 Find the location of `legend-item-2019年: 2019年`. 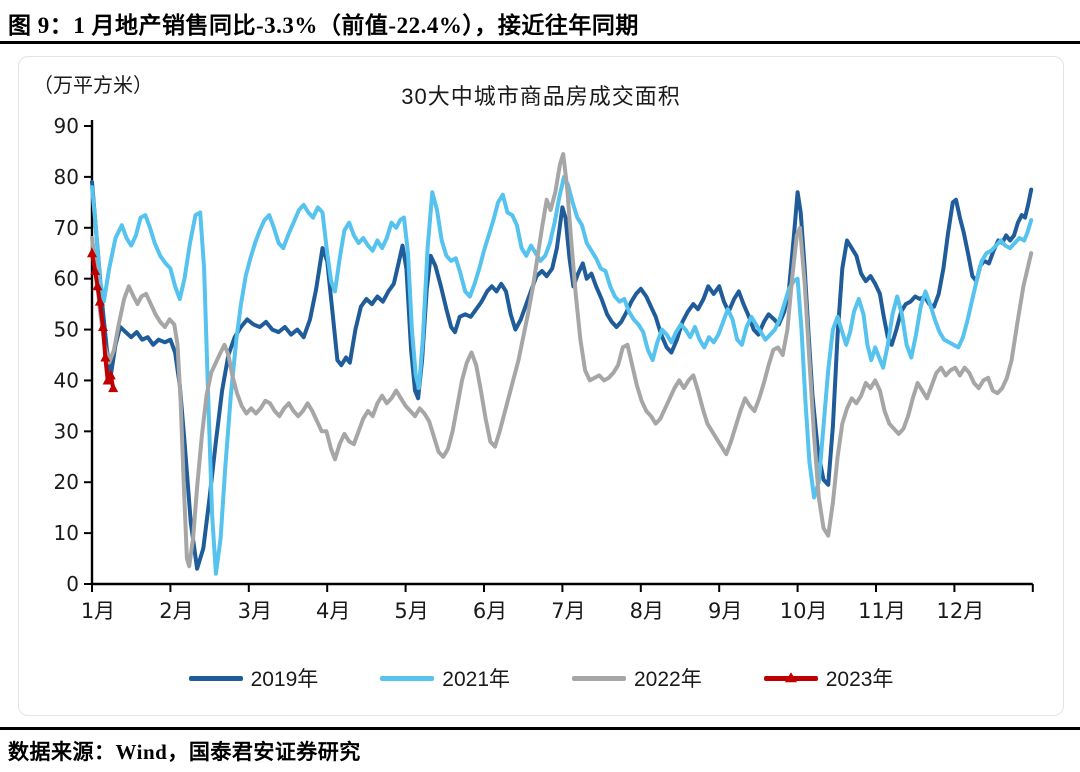

legend-item-2019年: 2019年 is located at coordinates (253, 678).